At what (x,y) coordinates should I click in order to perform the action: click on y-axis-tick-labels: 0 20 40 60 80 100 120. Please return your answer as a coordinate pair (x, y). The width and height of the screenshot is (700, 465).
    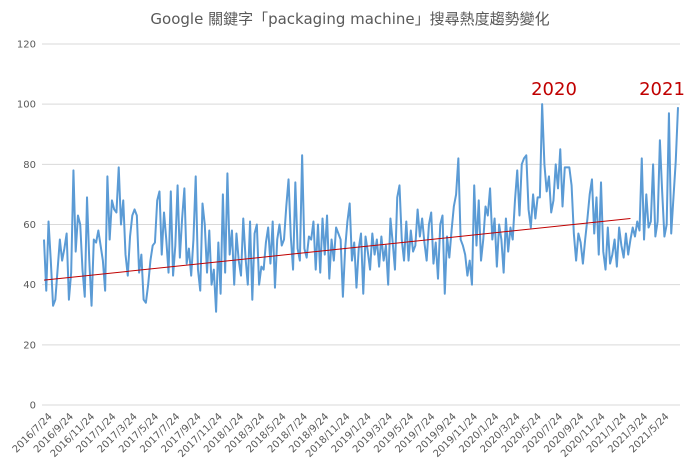
    Looking at the image, I should click on (26, 226).